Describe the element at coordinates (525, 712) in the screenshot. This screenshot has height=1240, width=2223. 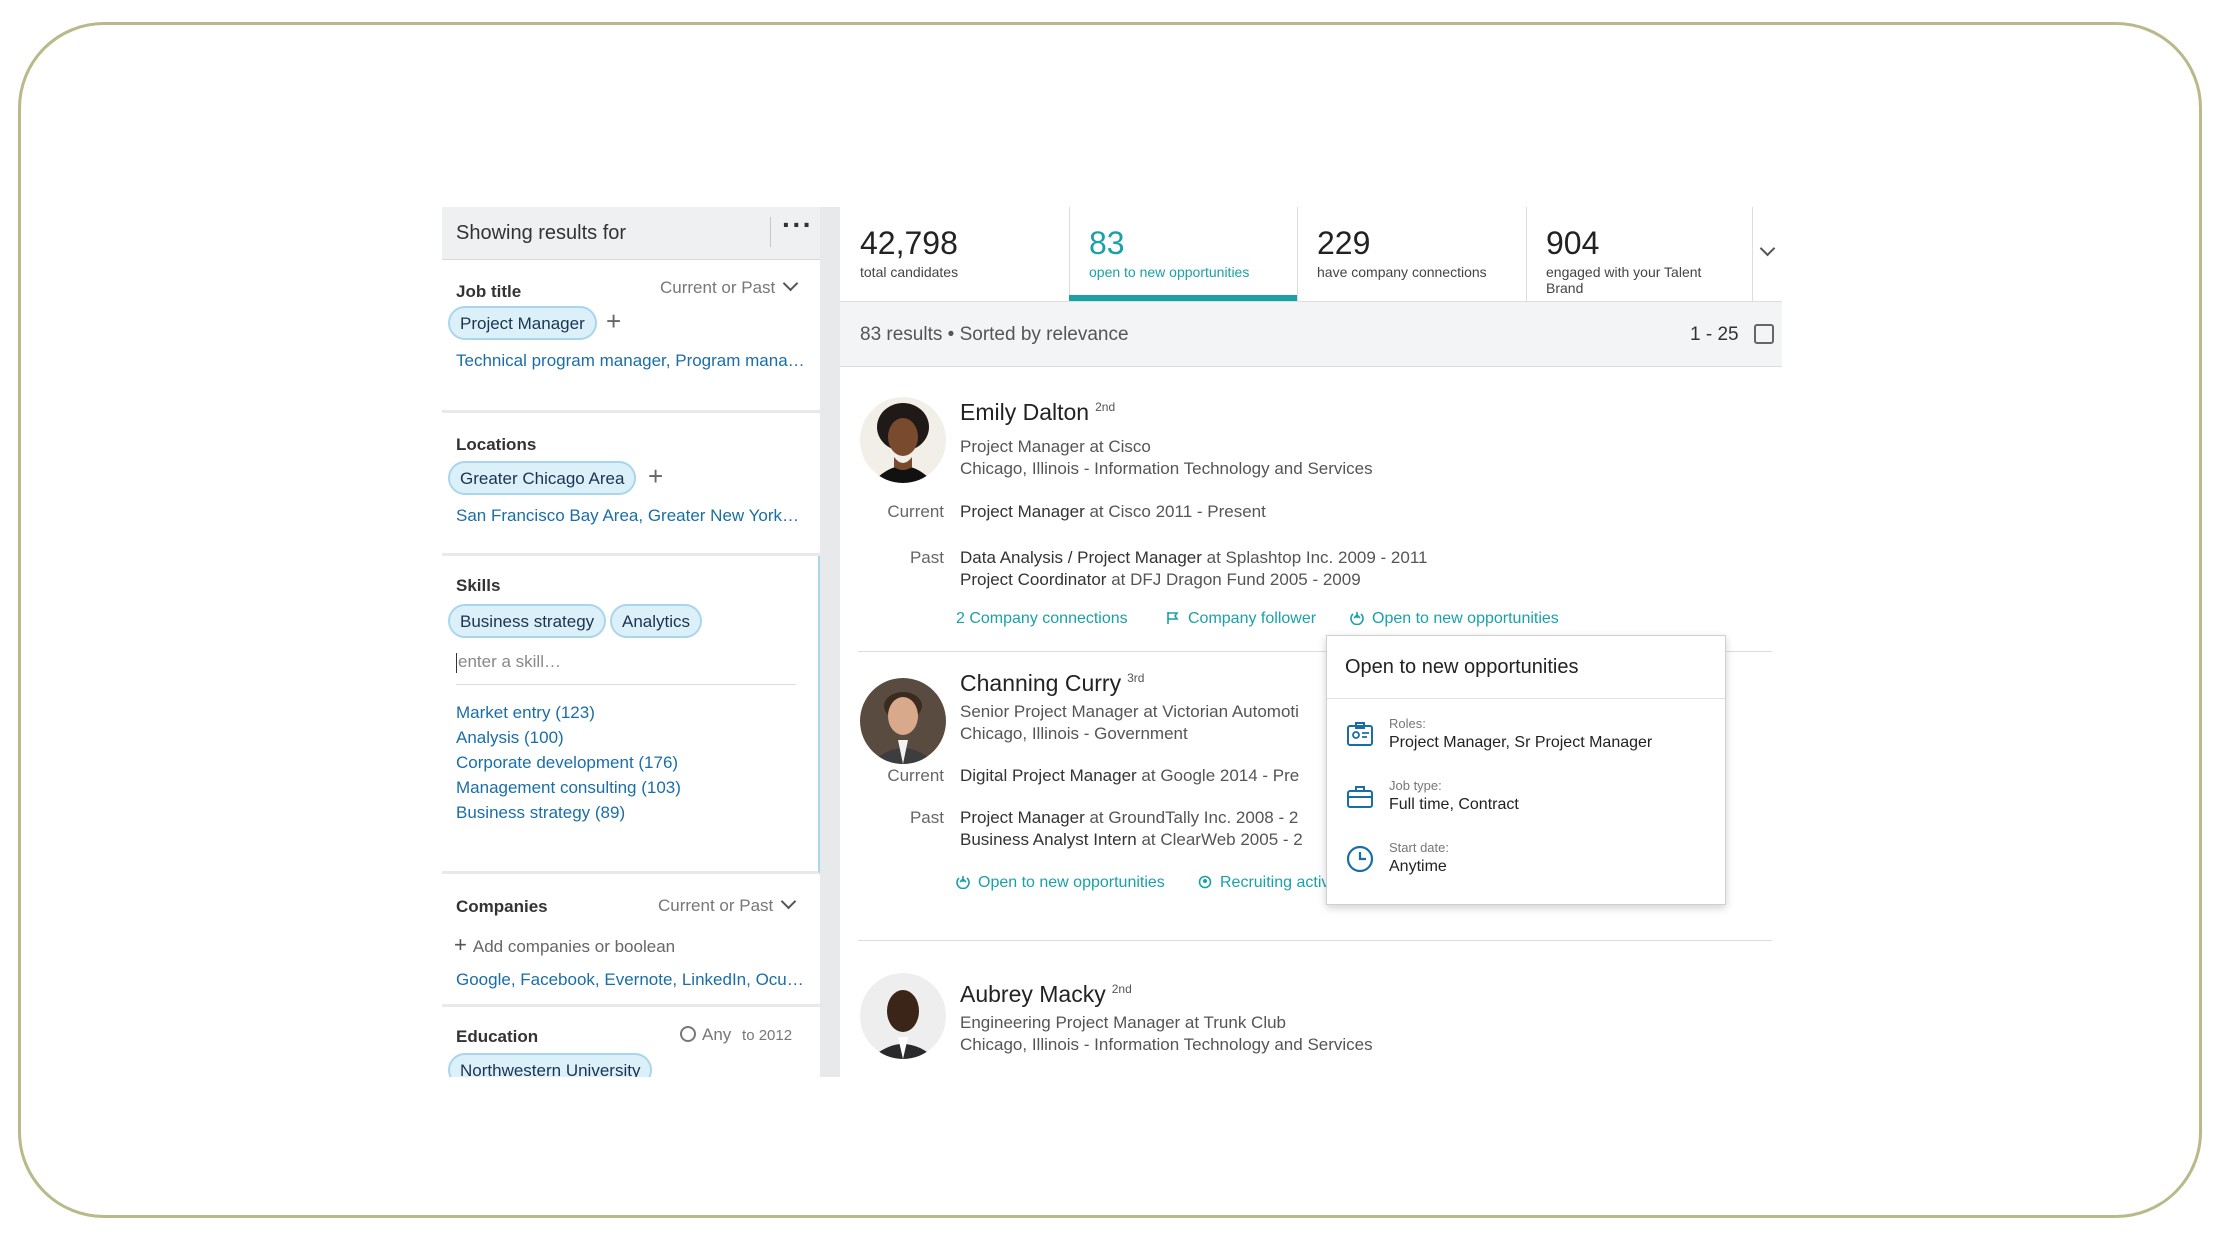
I see `skill-suggestion: Market entry (123)` at that location.